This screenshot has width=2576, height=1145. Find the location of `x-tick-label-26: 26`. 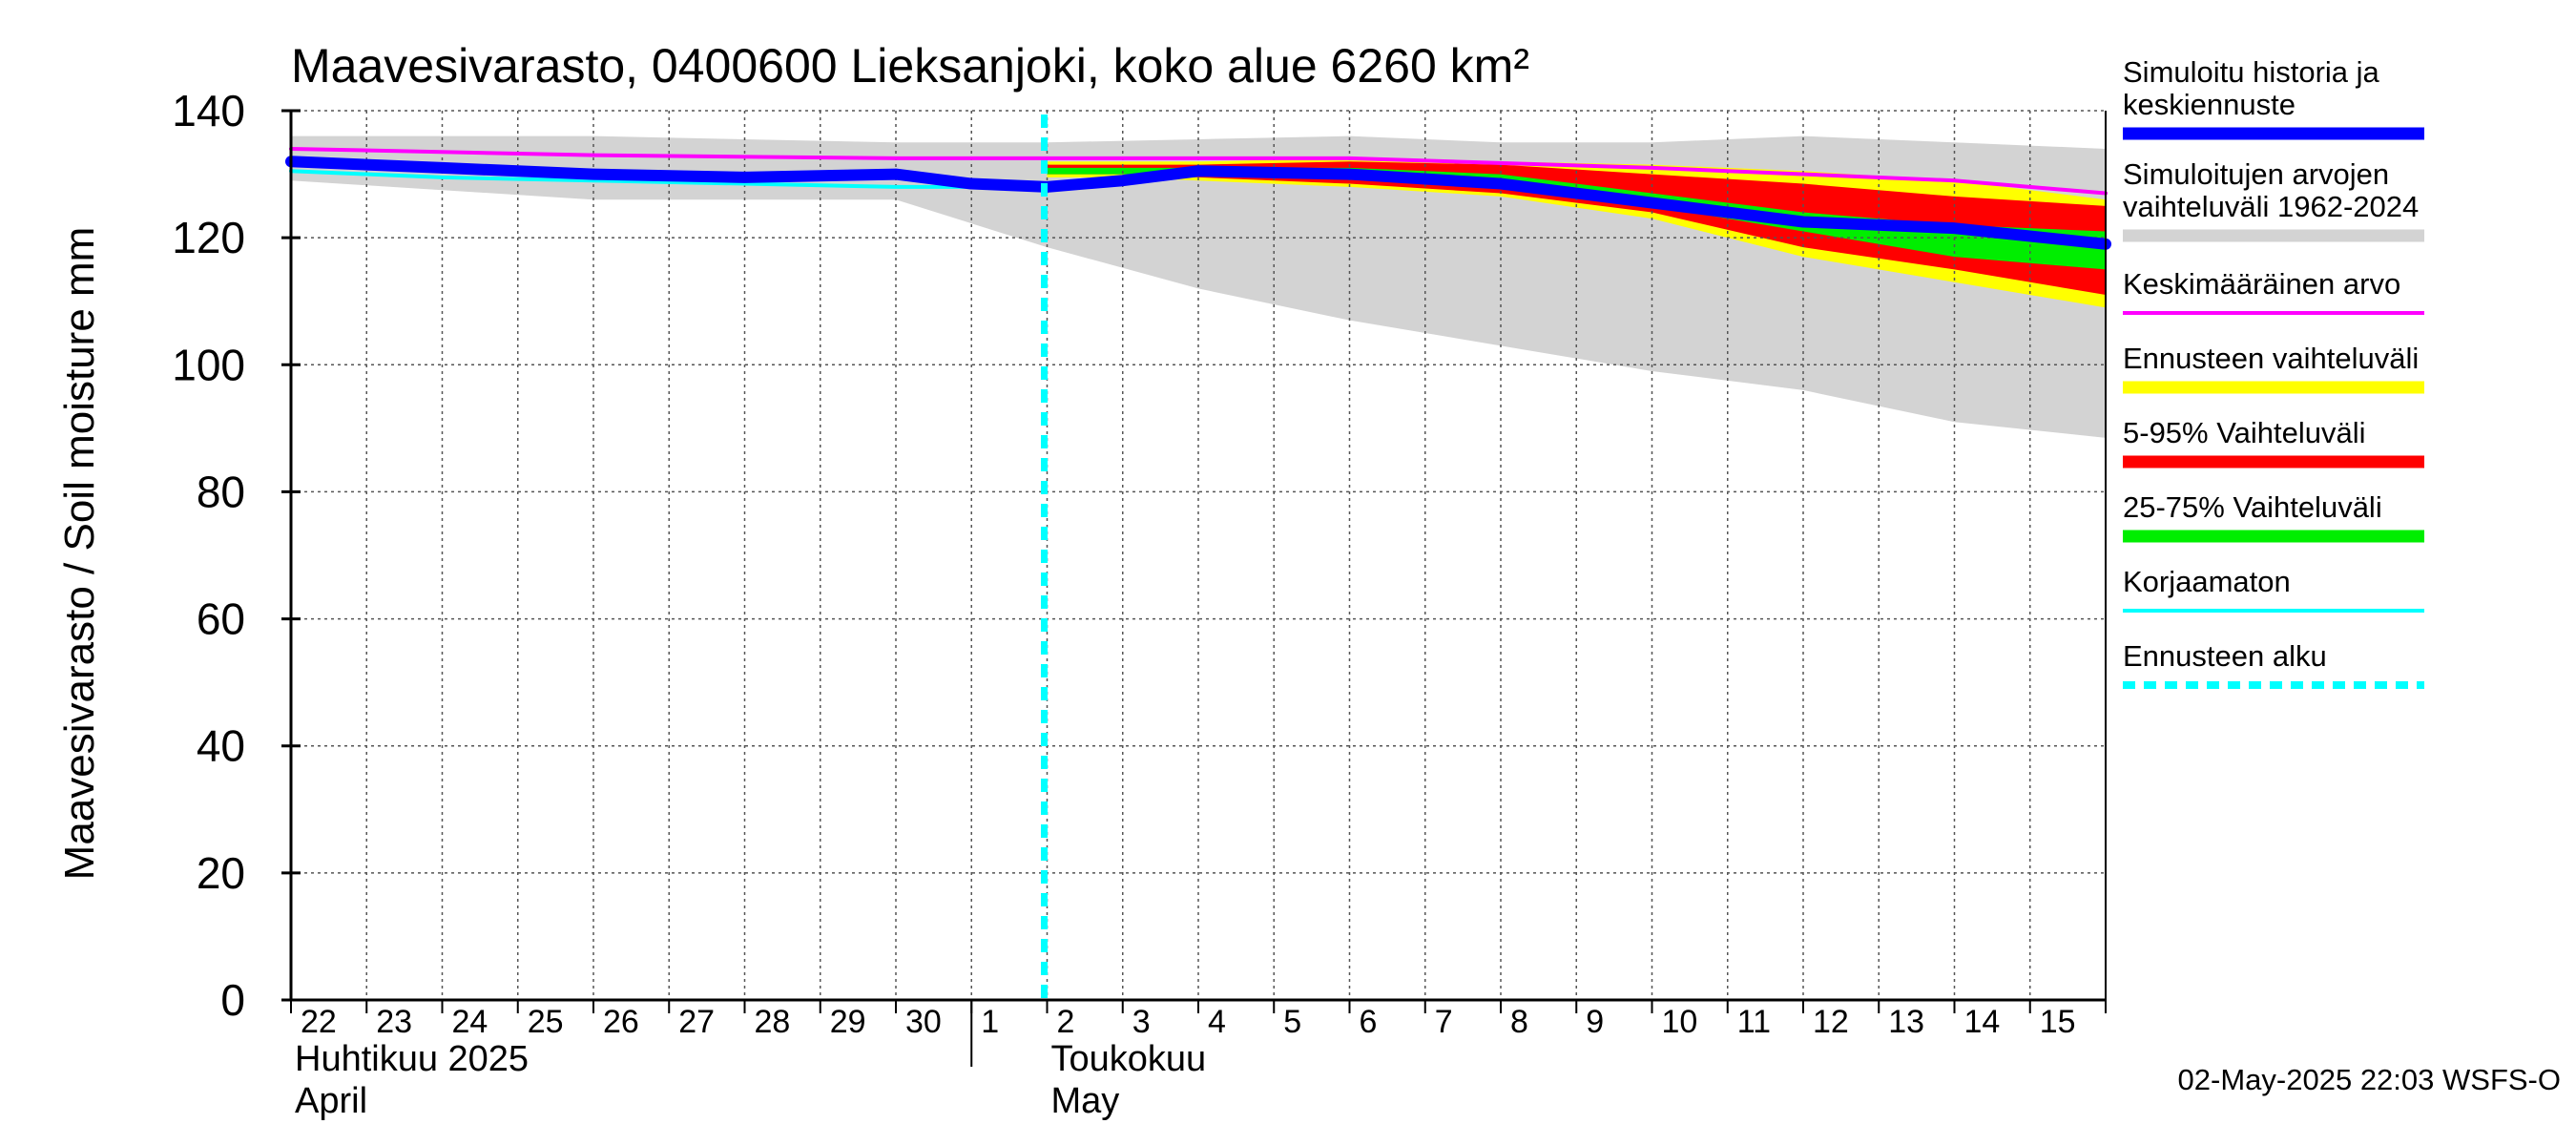

x-tick-label-26: 26 is located at coordinates (621, 1022).